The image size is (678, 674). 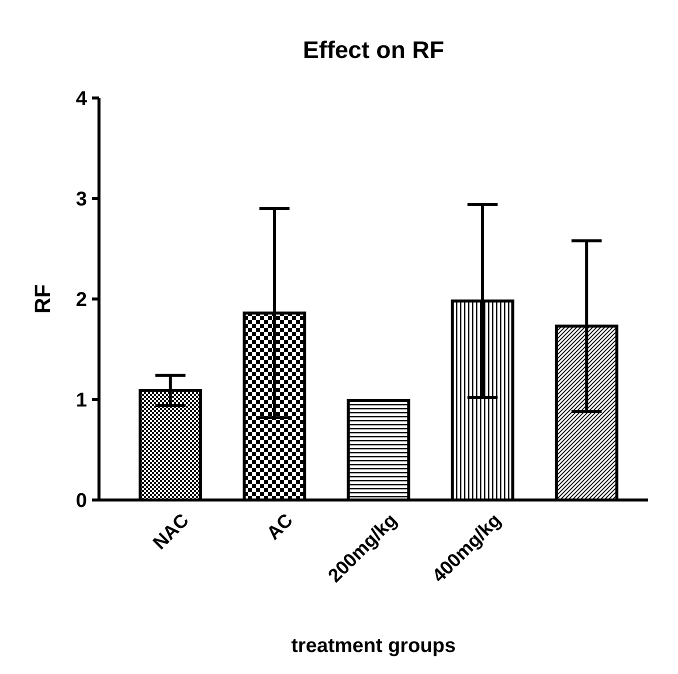 What do you see at coordinates (42, 299) in the screenshot?
I see `y-axis-title: RF` at bounding box center [42, 299].